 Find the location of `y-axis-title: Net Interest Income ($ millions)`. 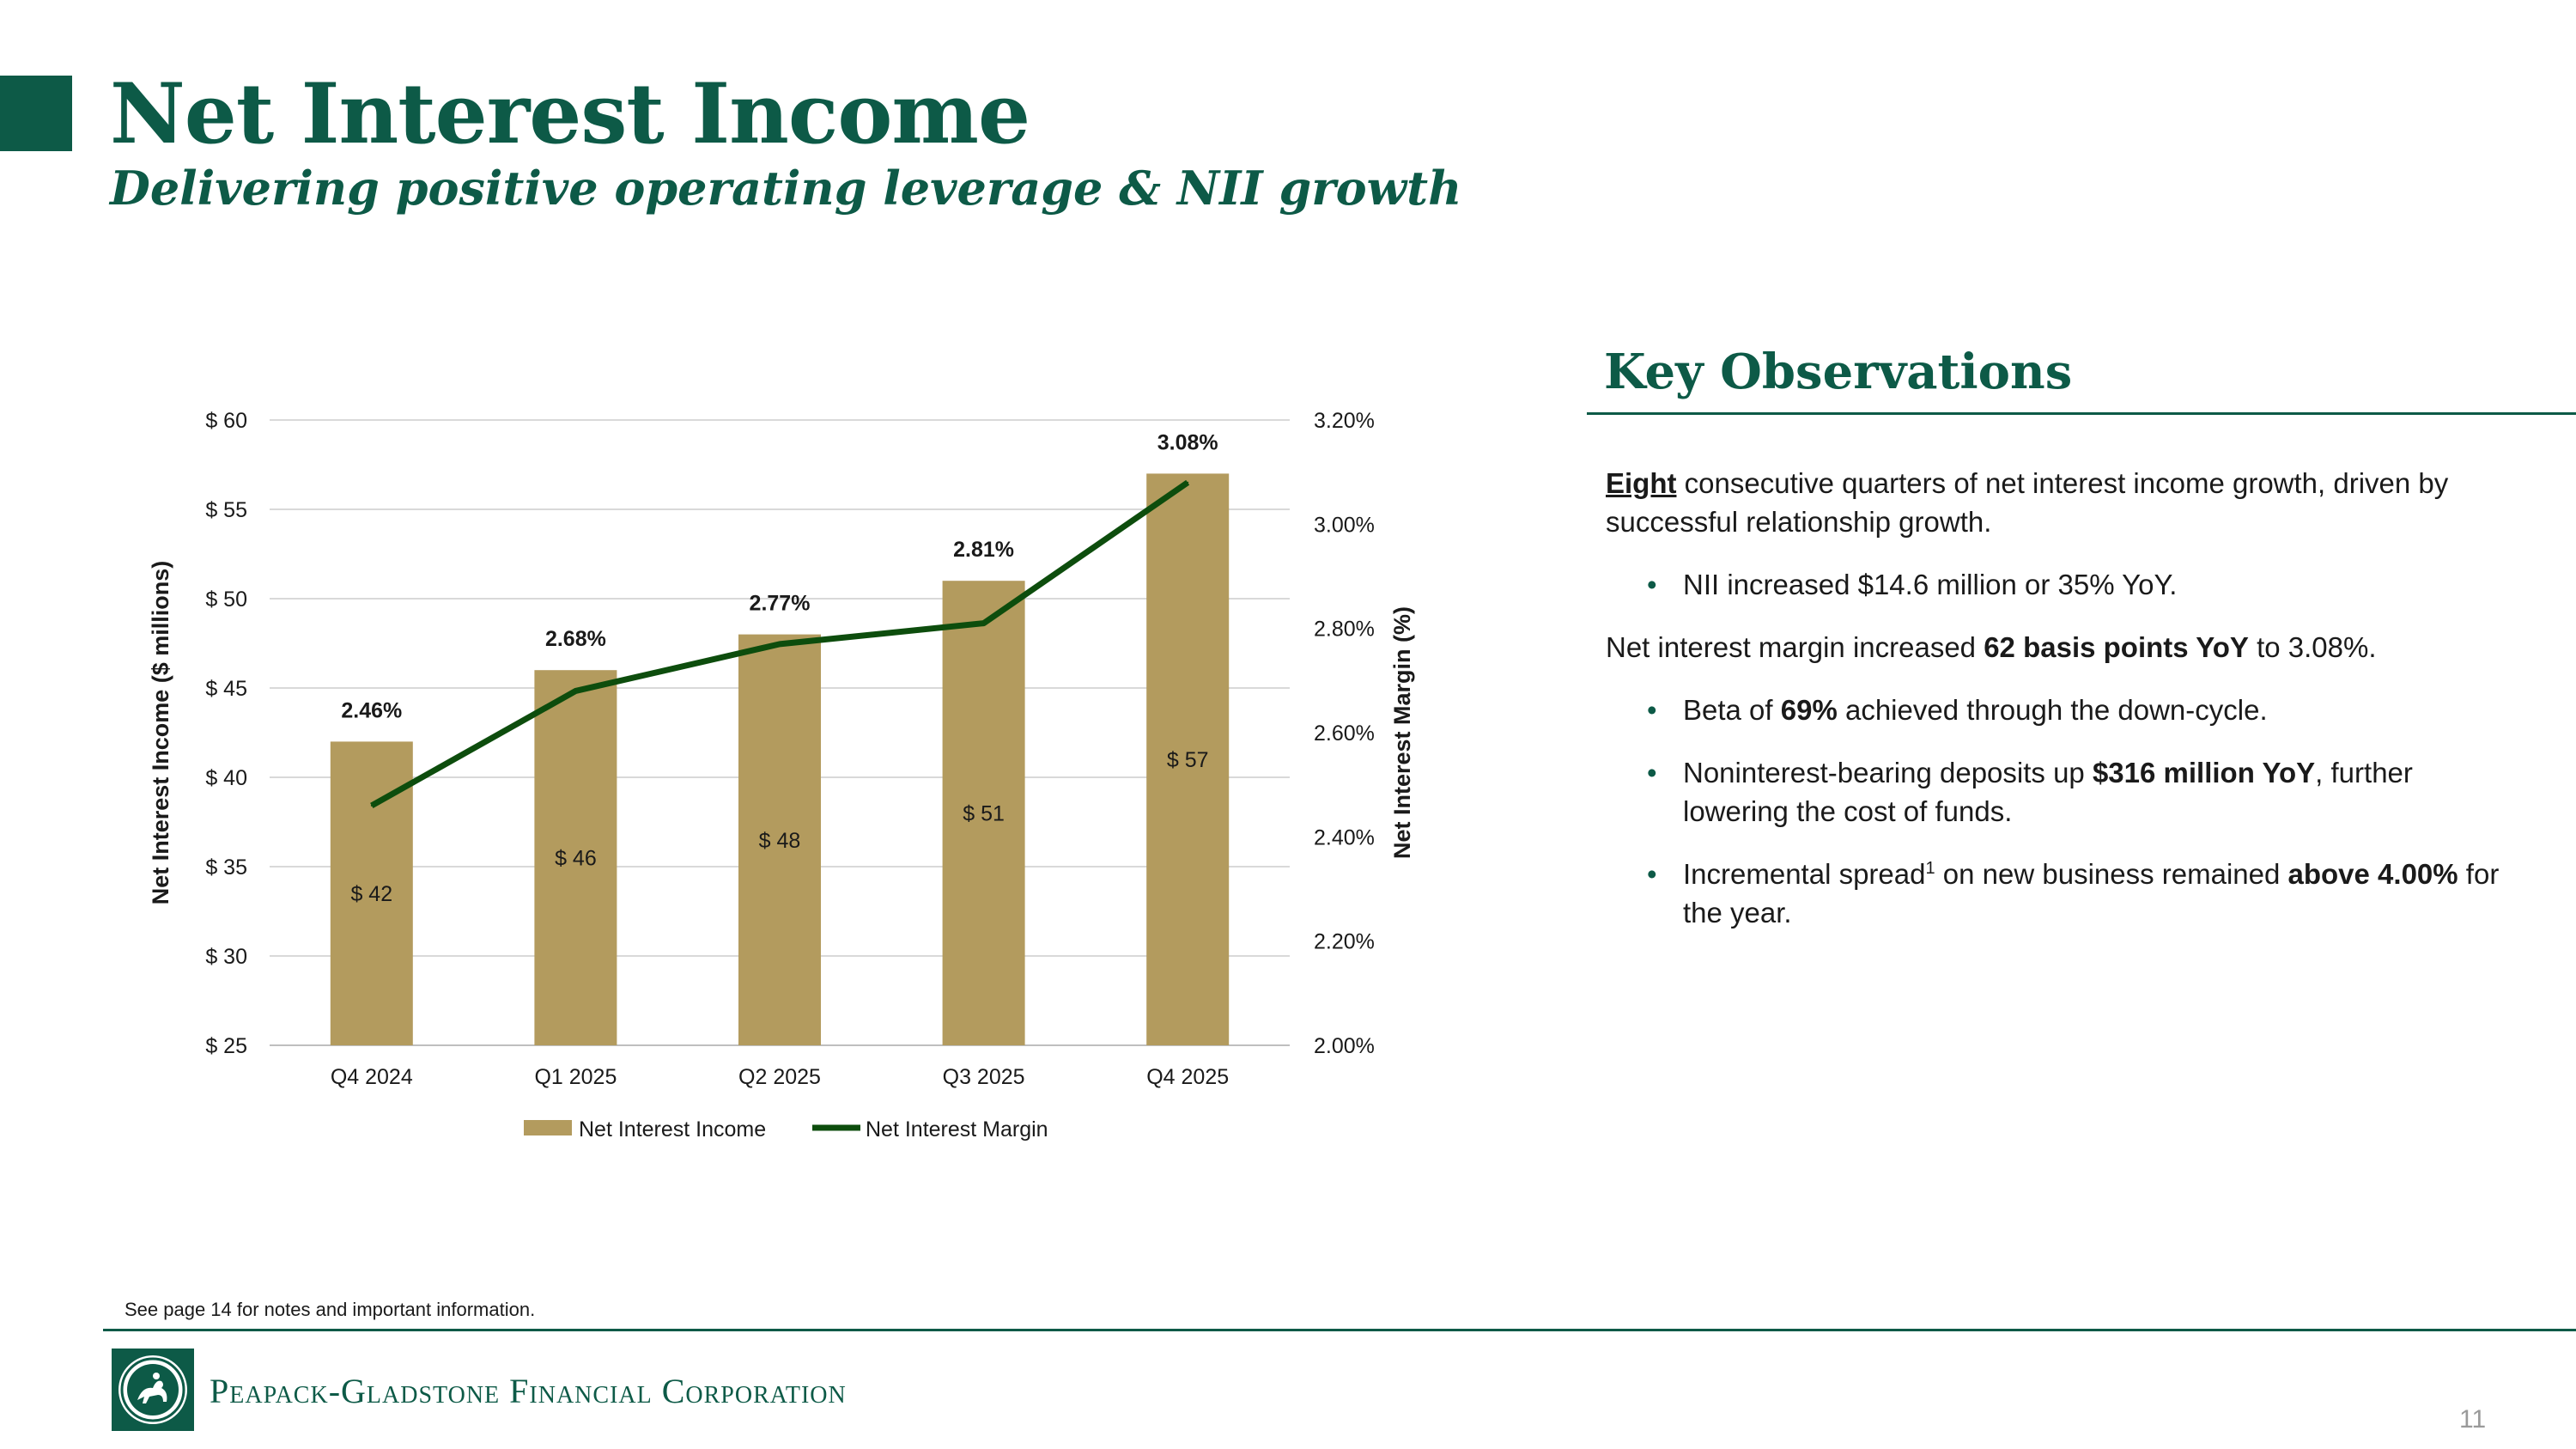

y-axis-title: Net Interest Income ($ millions) is located at coordinates (160, 733).